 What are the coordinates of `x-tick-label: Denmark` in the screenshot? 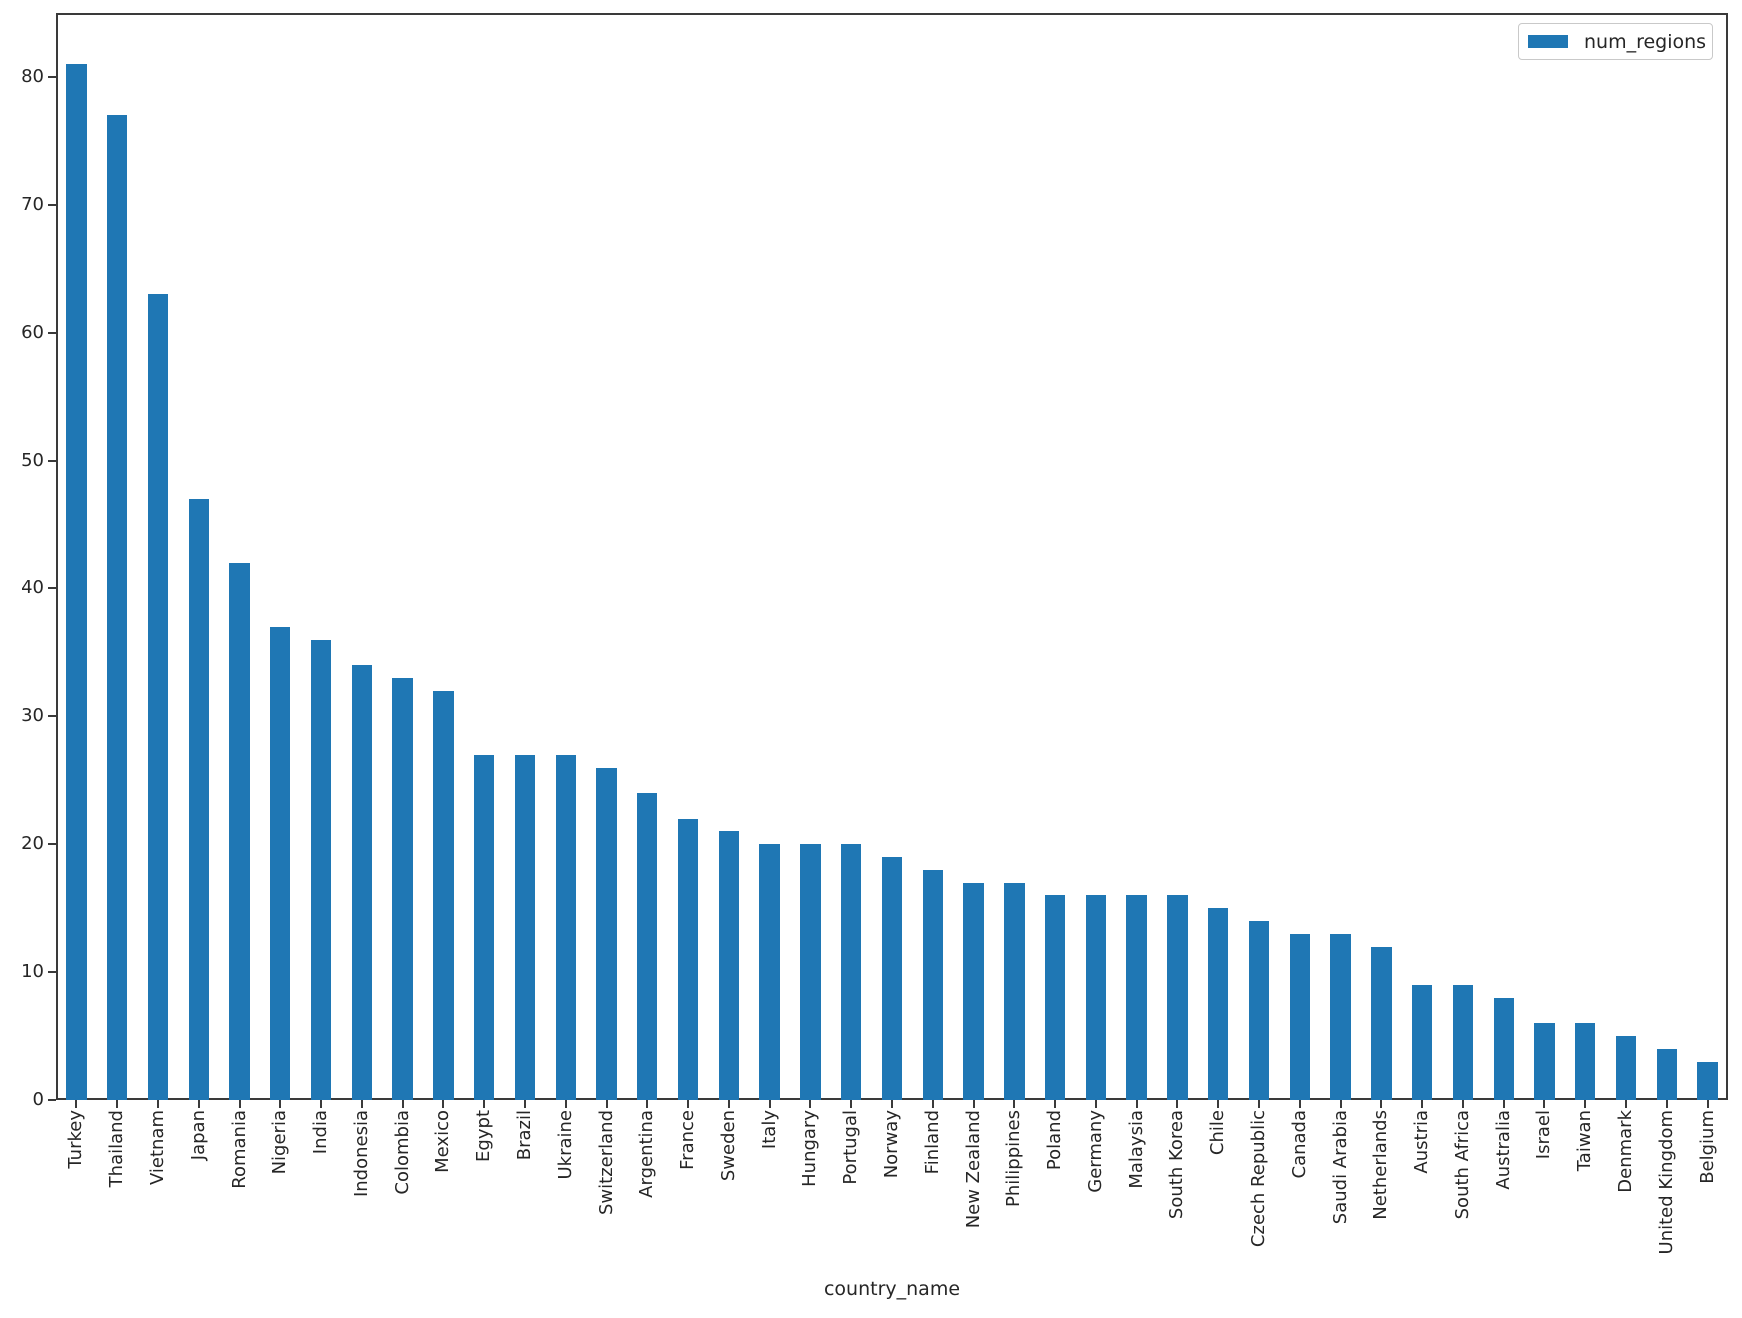 It's located at (1626, 1151).